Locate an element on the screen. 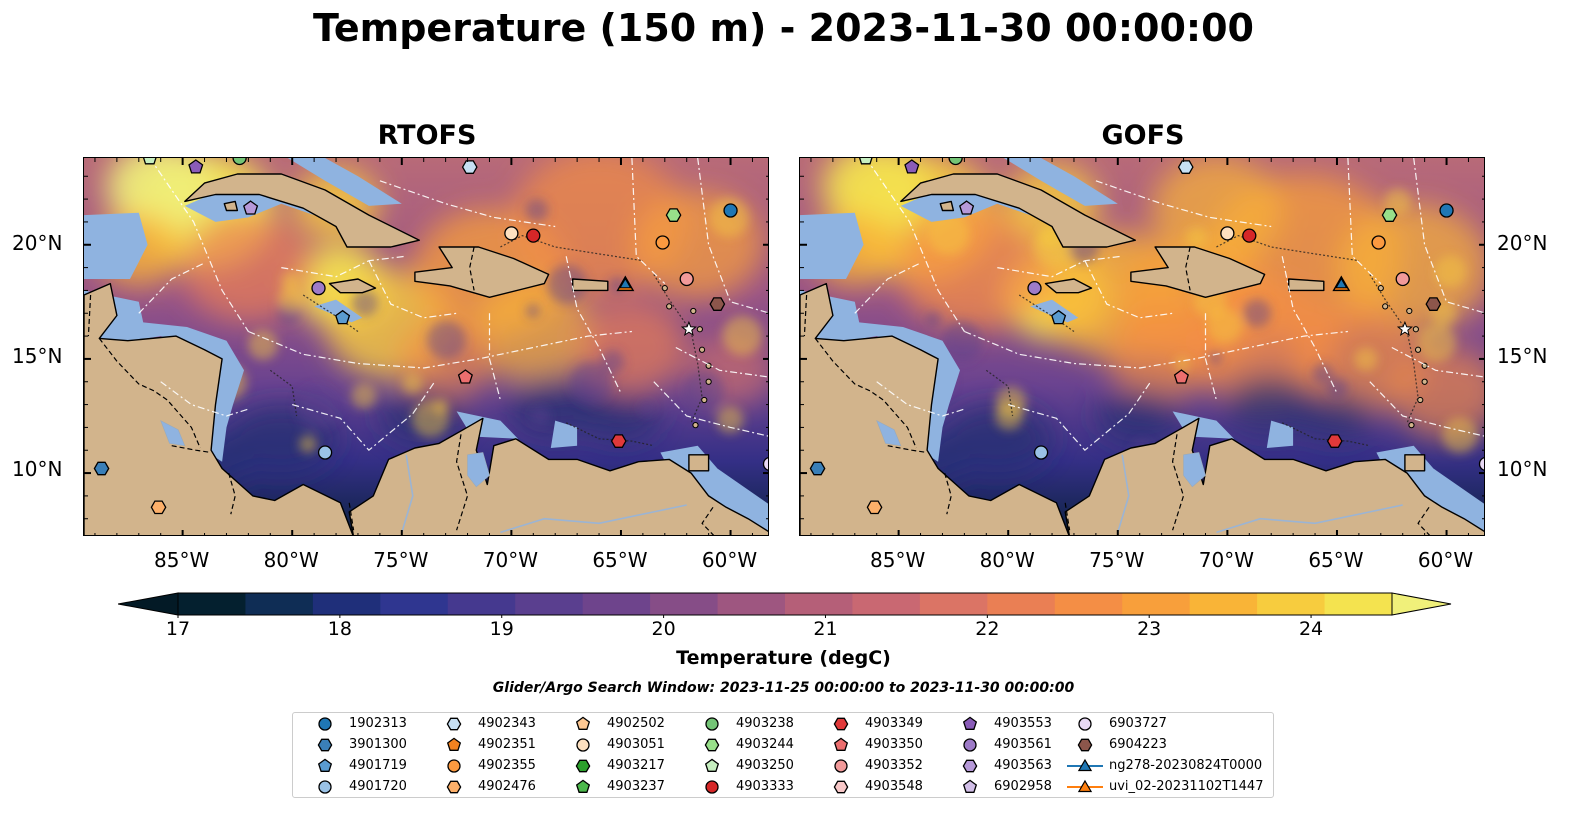 This screenshot has width=1577, height=827. colorbar-tick-label: 23 is located at coordinates (1149, 629).